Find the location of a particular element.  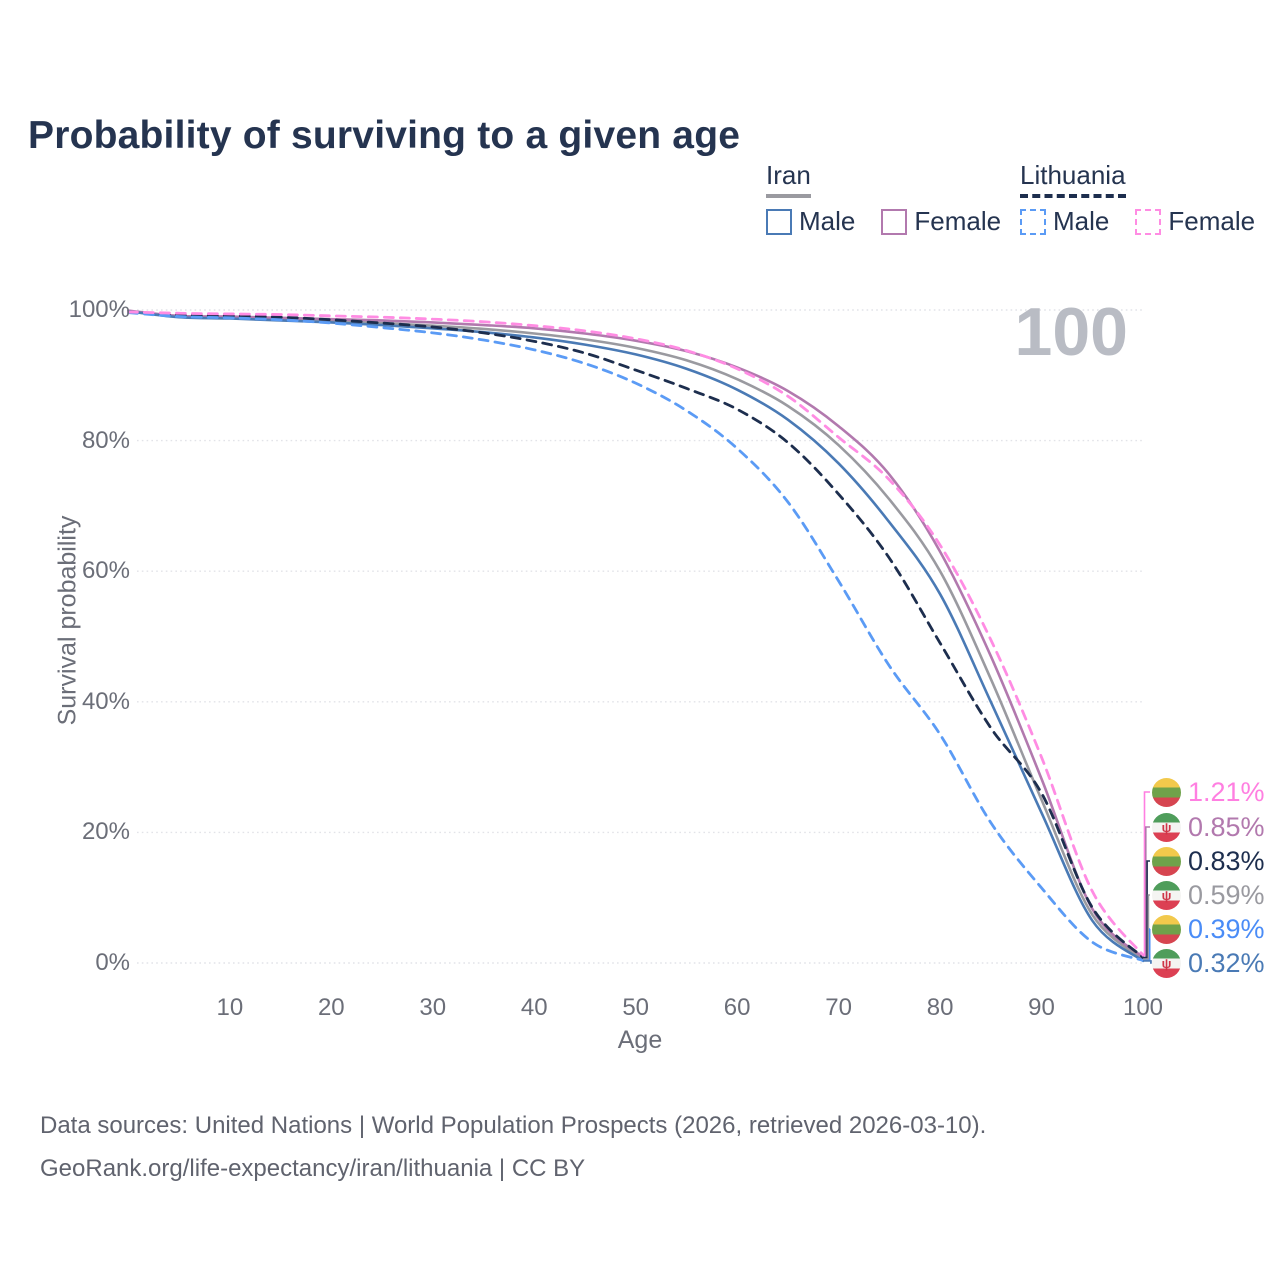

legend-country-label: Lithuania is located at coordinates (1073, 179).